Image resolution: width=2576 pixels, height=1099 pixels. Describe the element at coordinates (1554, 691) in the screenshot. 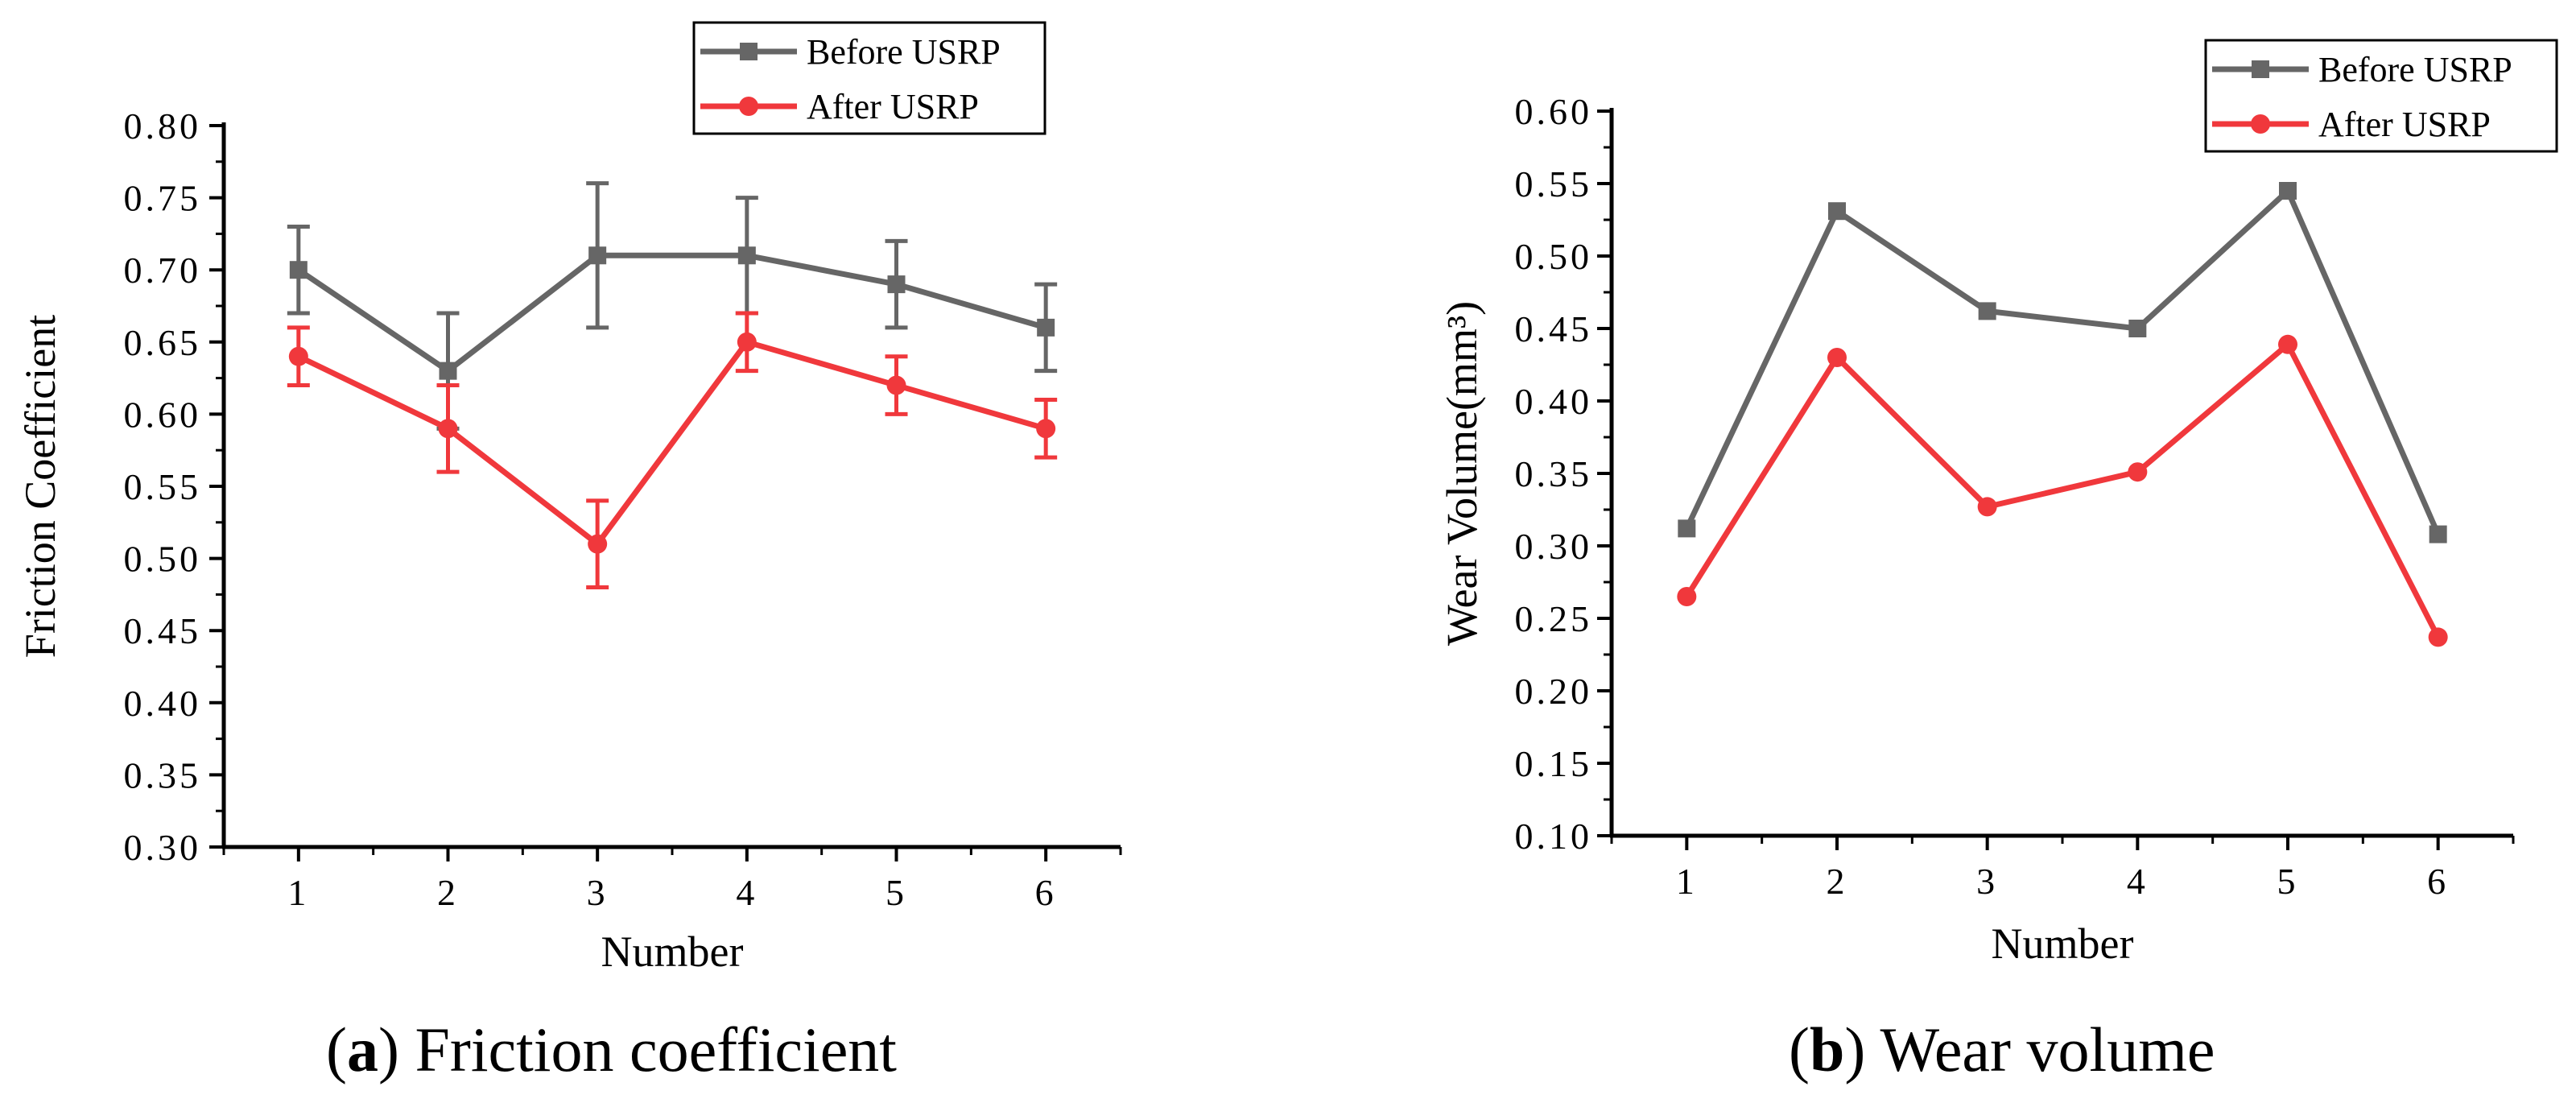

I see `y-tick-label: 0.20` at that location.